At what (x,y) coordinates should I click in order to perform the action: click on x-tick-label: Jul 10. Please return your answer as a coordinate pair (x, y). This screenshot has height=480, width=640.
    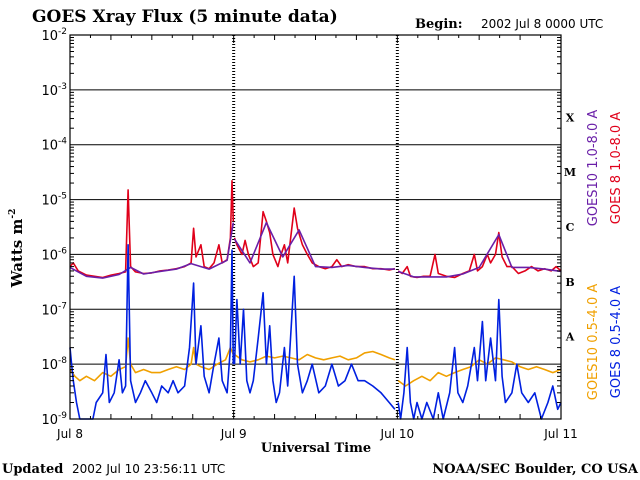
    Looking at the image, I should click on (397, 434).